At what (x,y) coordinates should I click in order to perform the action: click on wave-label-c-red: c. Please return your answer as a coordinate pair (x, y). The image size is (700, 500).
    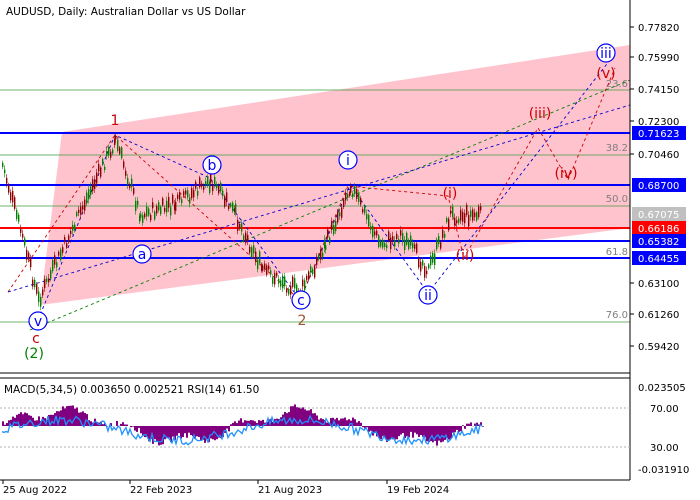
    Looking at the image, I should click on (36, 339).